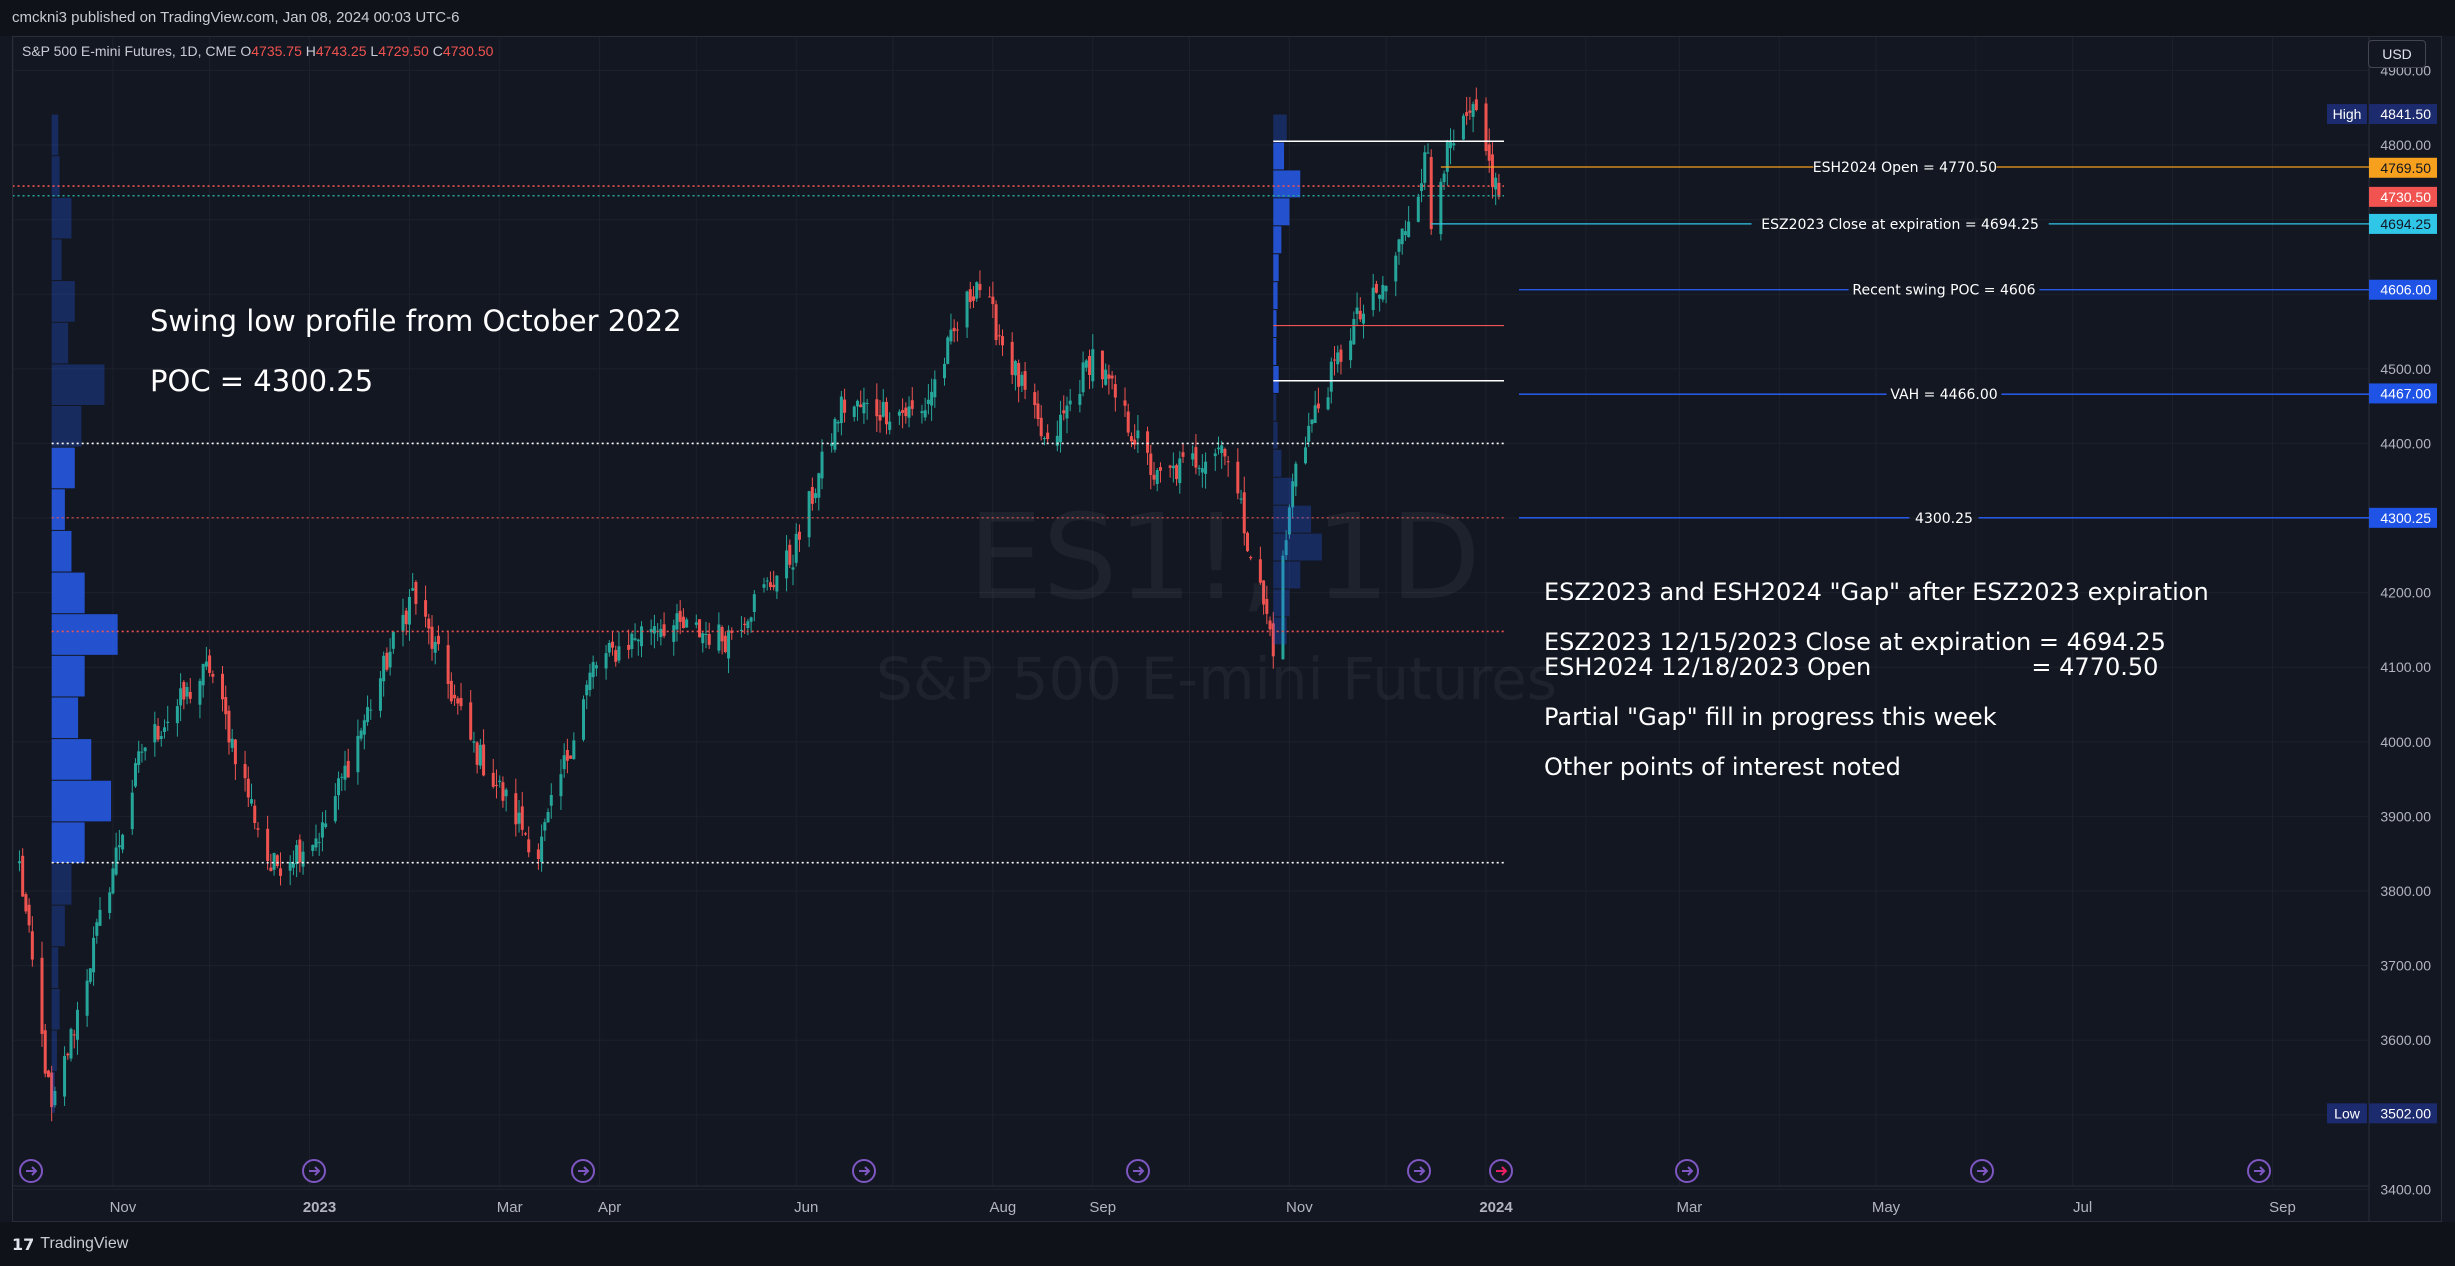 The width and height of the screenshot is (2455, 1266). Describe the element at coordinates (1224, 557) in the screenshot. I see `watermark-symbol: ES1!, 1D` at that location.